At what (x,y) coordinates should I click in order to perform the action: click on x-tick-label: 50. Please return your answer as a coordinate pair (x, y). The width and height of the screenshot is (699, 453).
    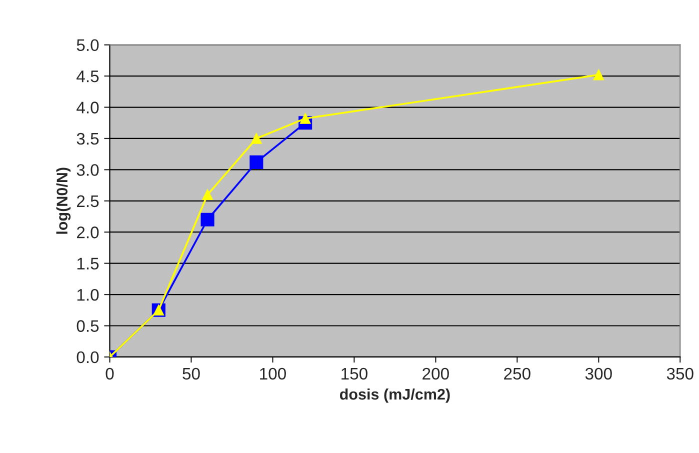
    Looking at the image, I should click on (191, 374).